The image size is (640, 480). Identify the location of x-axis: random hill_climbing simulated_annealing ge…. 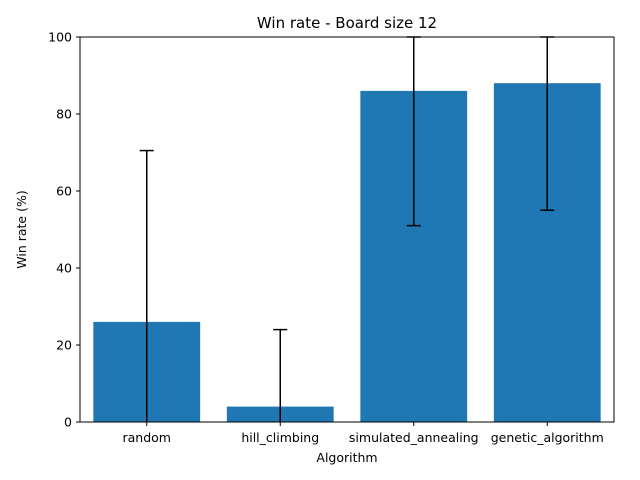
(363, 433).